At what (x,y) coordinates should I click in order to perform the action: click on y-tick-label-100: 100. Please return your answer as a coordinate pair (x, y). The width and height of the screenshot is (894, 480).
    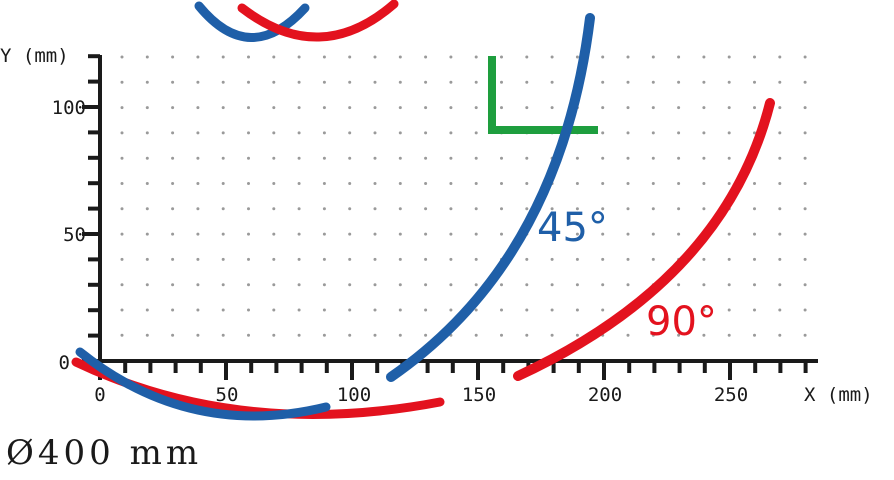
    Looking at the image, I should click on (69, 108).